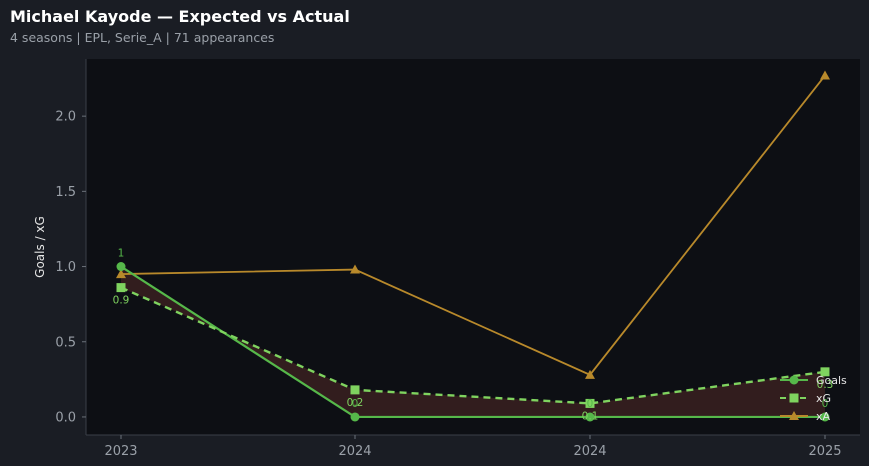 This screenshot has width=869, height=466. Describe the element at coordinates (65, 192) in the screenshot. I see `y-tick-label: 1.5` at that location.